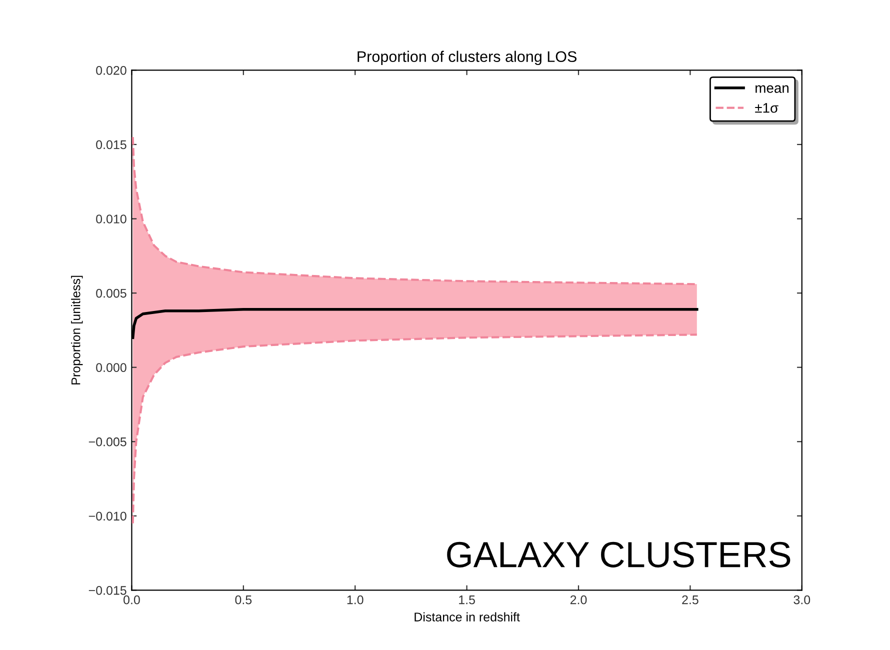 The image size is (890, 650). I want to click on y-tick-label: −0.015, so click(107, 590).